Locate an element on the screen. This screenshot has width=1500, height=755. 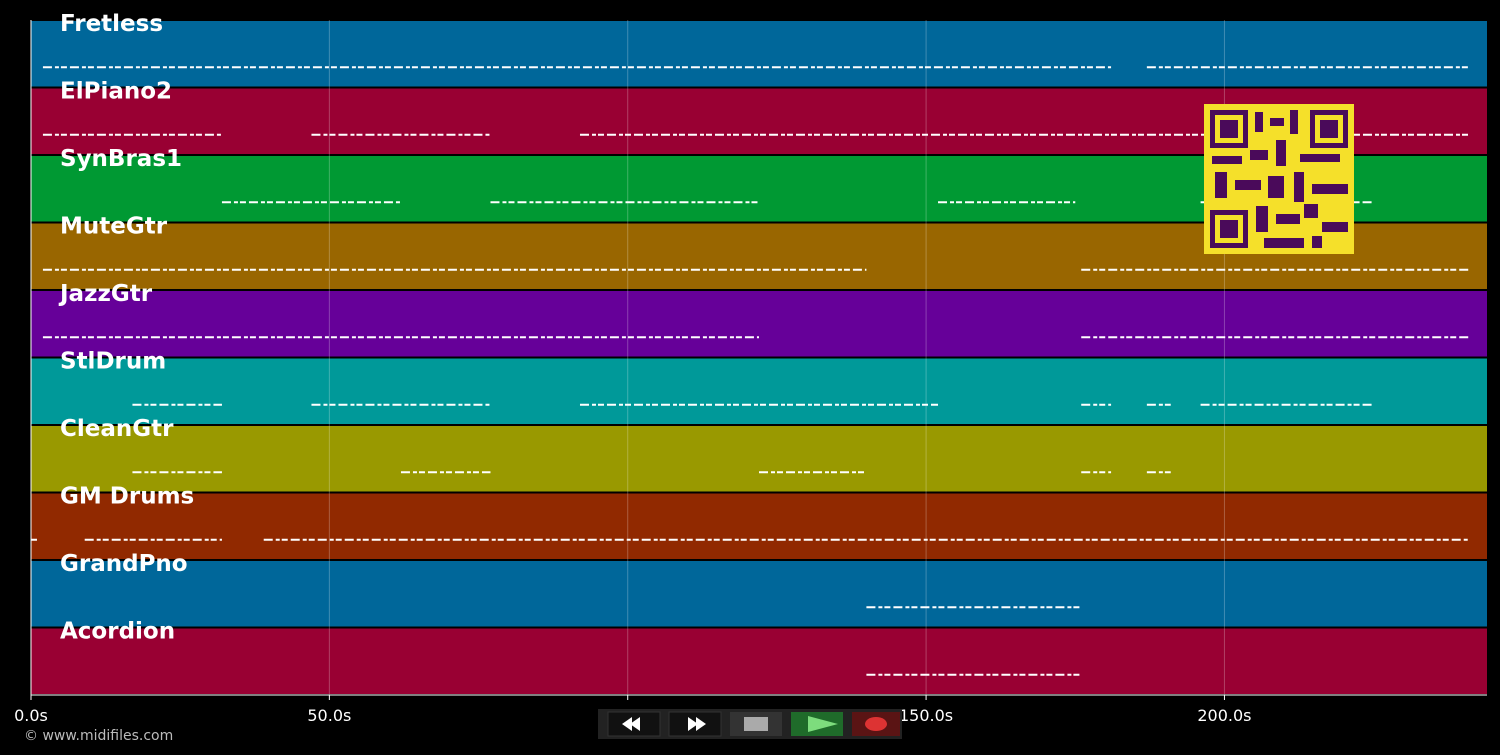
forward-button is located at coordinates (695, 724).